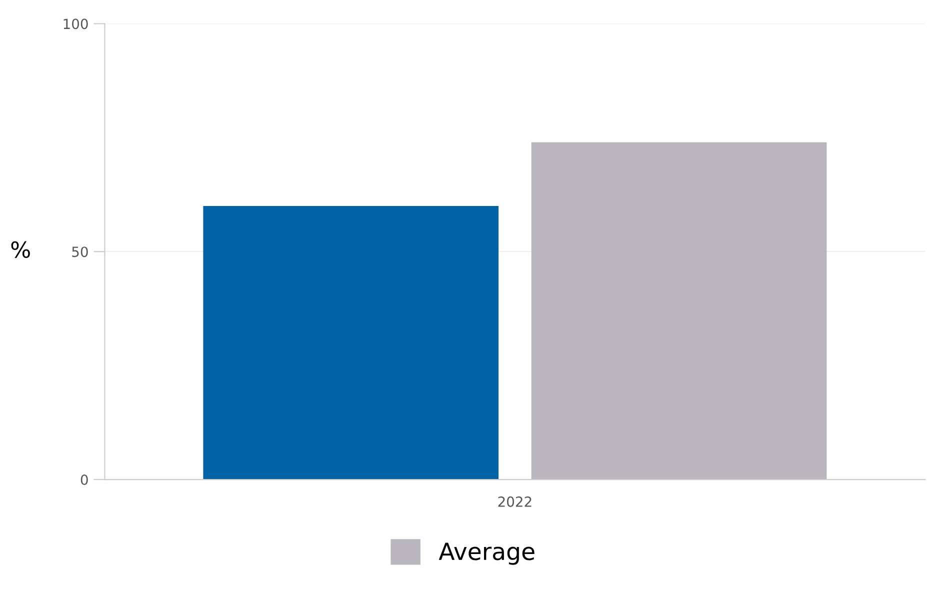 The height and width of the screenshot is (592, 927). Describe the element at coordinates (80, 252) in the screenshot. I see `y-tick-label: 50` at that location.